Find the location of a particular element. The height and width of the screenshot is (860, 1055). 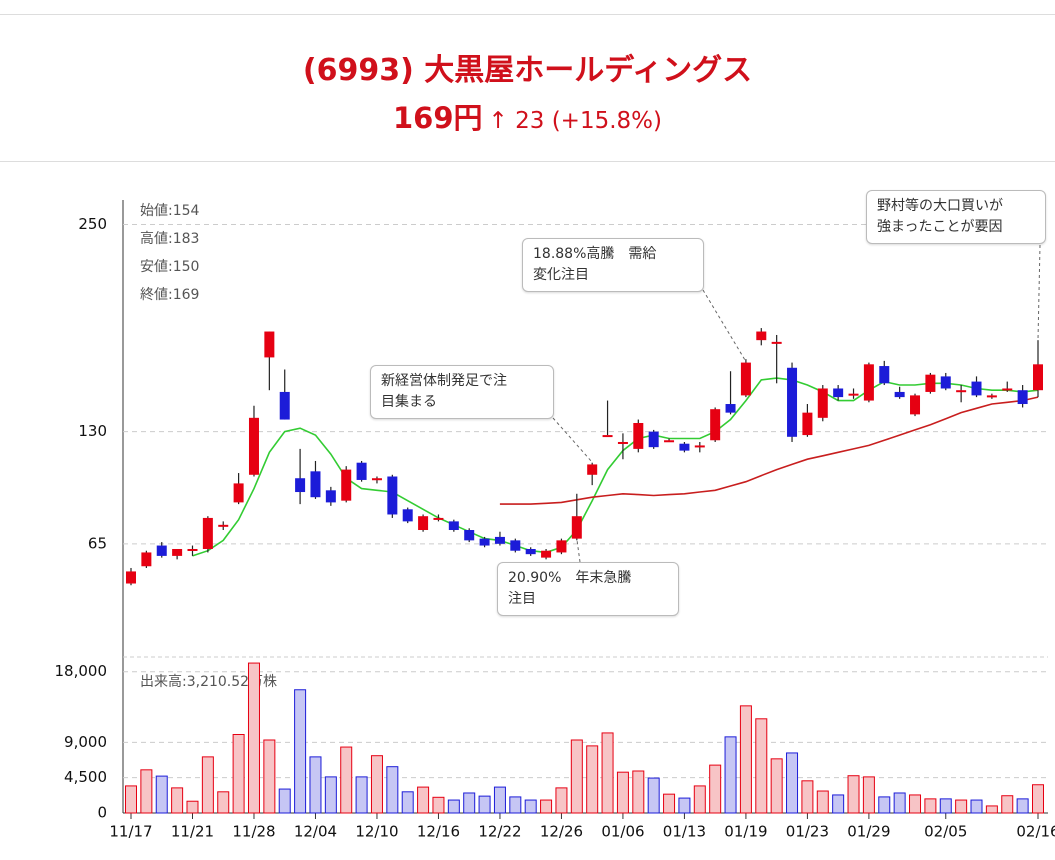

annotation-box: 18.88%高騰 需給 変化注目 is located at coordinates (613, 265).